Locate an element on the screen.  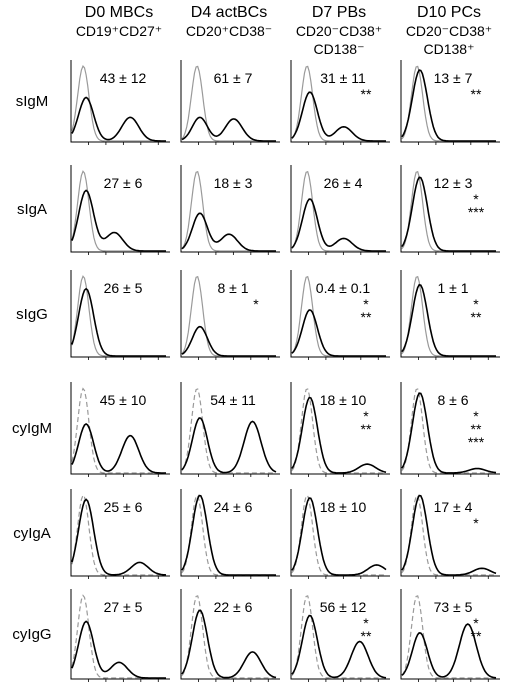
histogram-panel: 43 ± 12 is located at coordinates (119, 103).